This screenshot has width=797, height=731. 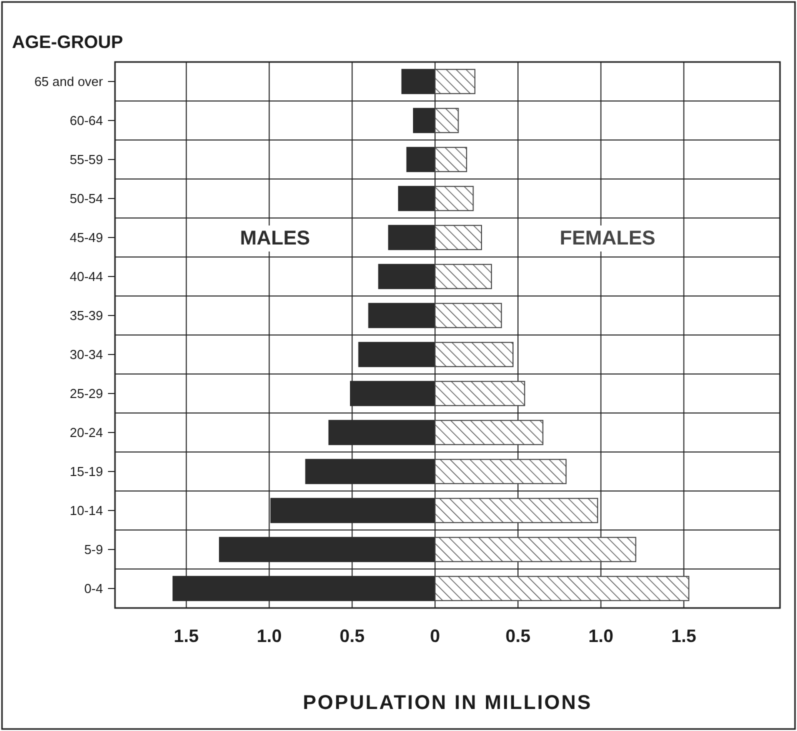 What do you see at coordinates (86, 120) in the screenshot?
I see `y-tick-label: 60-64` at bounding box center [86, 120].